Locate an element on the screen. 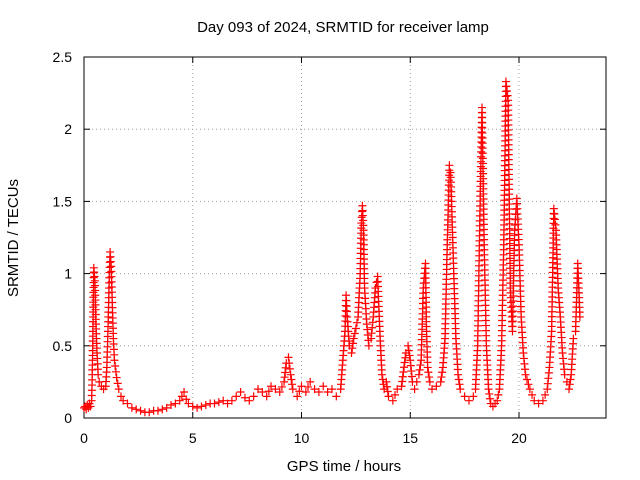 Image resolution: width=640 pixels, height=480 pixels. x-tick-label: 0 is located at coordinates (84, 438).